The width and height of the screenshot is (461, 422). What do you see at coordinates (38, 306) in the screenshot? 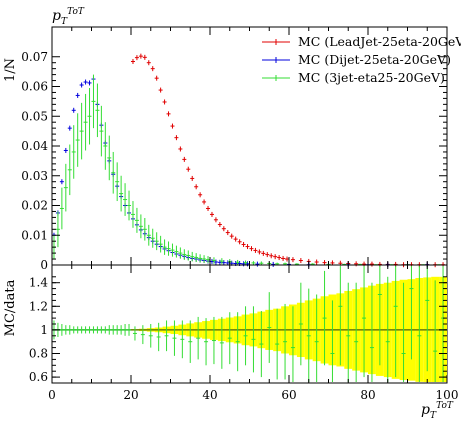
I see `ratio-y-tick-label: 1.2` at bounding box center [38, 306].